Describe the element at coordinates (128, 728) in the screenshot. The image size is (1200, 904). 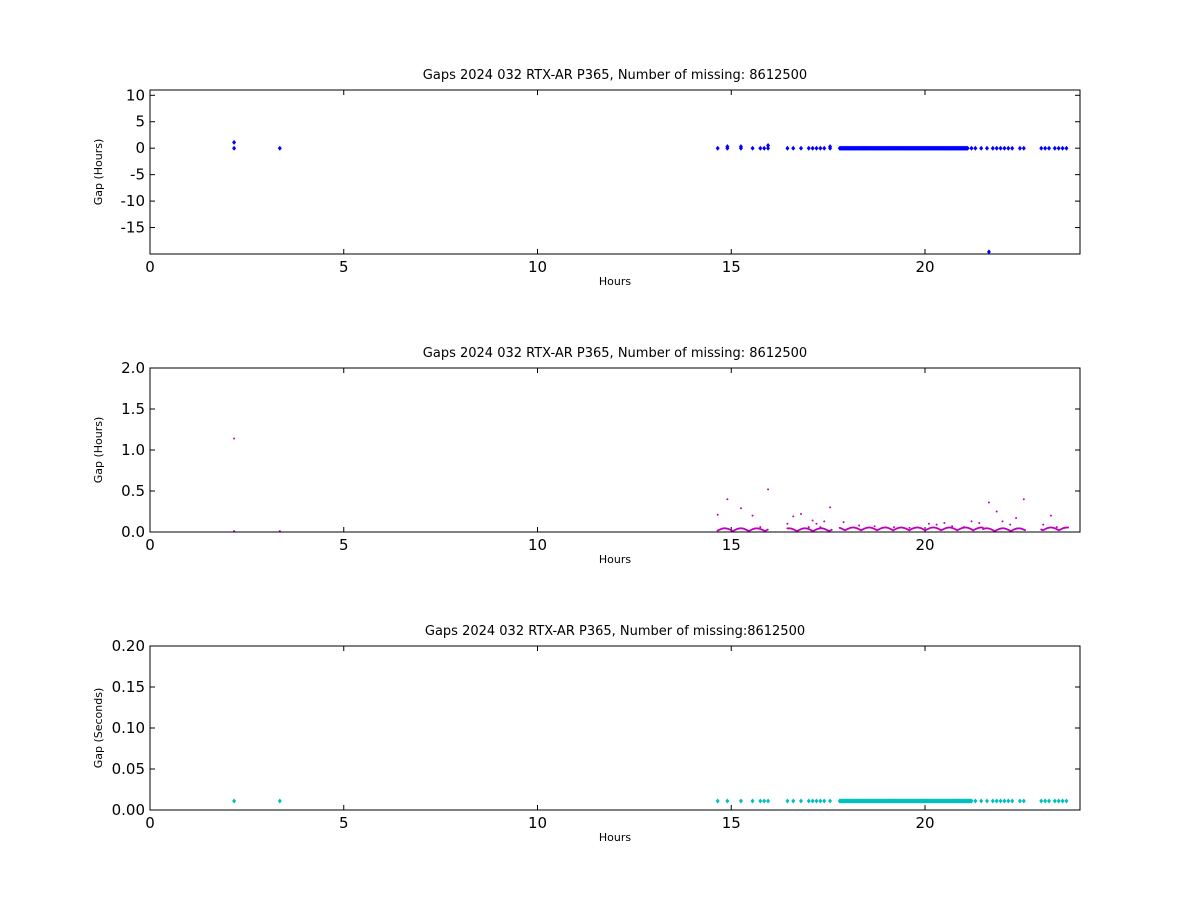
I see `y-tick-label: 0.10` at that location.